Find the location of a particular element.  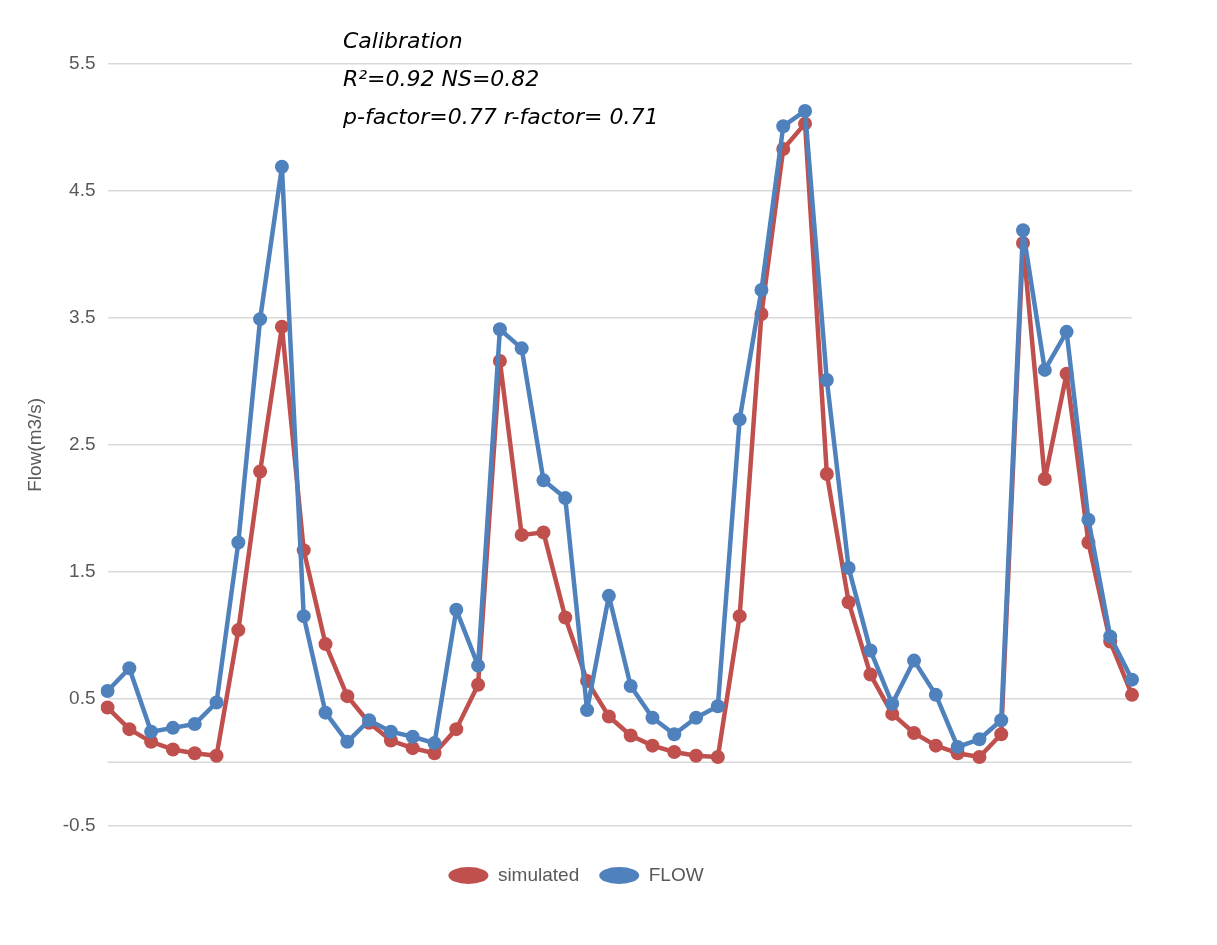

y-tick-label: 4.5 is located at coordinates (82, 190).